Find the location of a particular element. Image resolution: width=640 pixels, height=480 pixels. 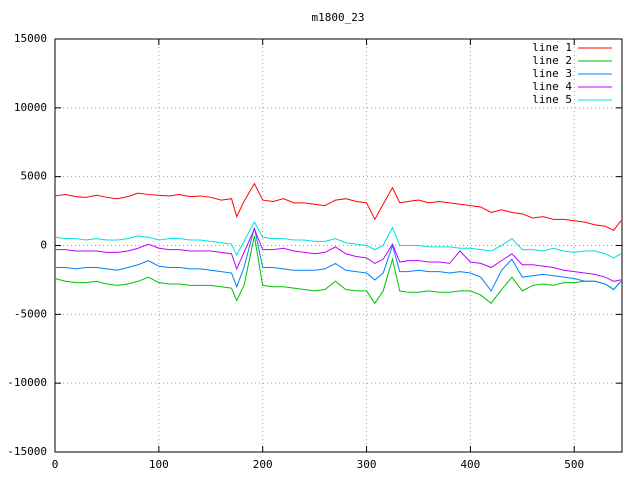

legend-label: line 2 is located at coordinates (552, 60).